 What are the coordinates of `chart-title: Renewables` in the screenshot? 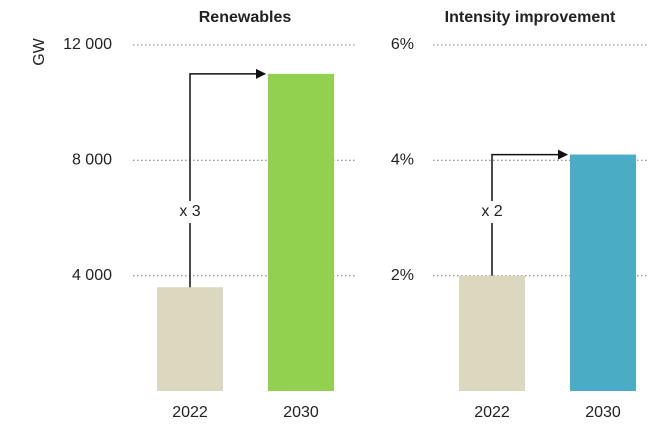 It's located at (245, 17).